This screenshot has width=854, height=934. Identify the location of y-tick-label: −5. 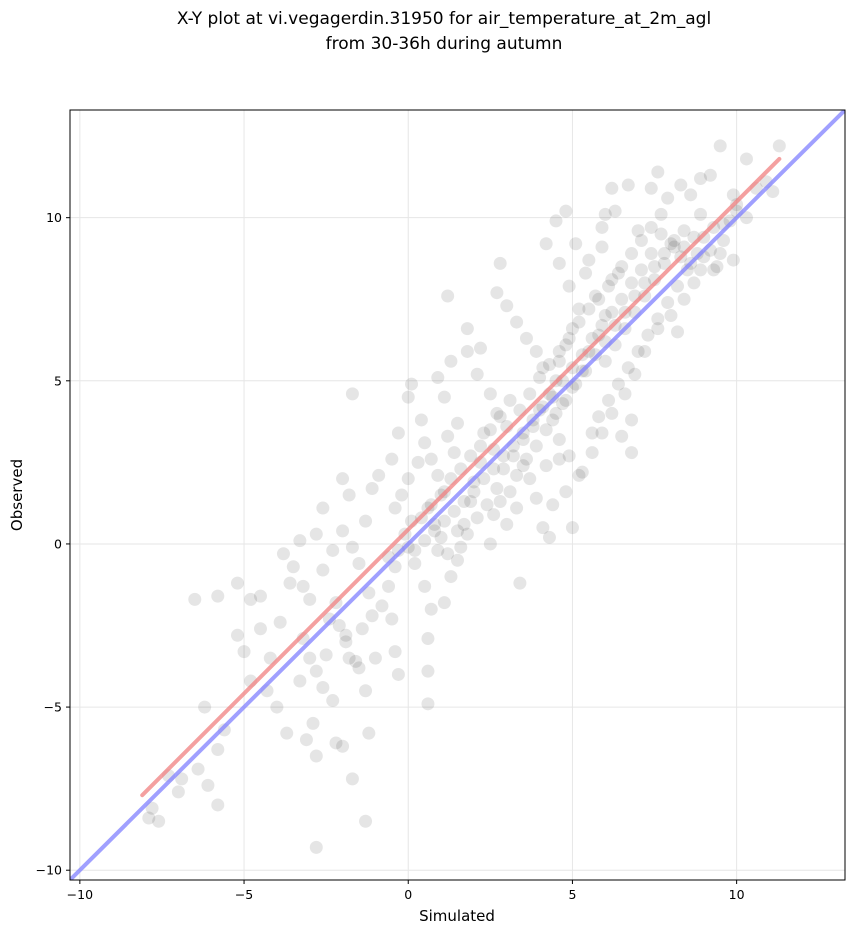
(53, 707).